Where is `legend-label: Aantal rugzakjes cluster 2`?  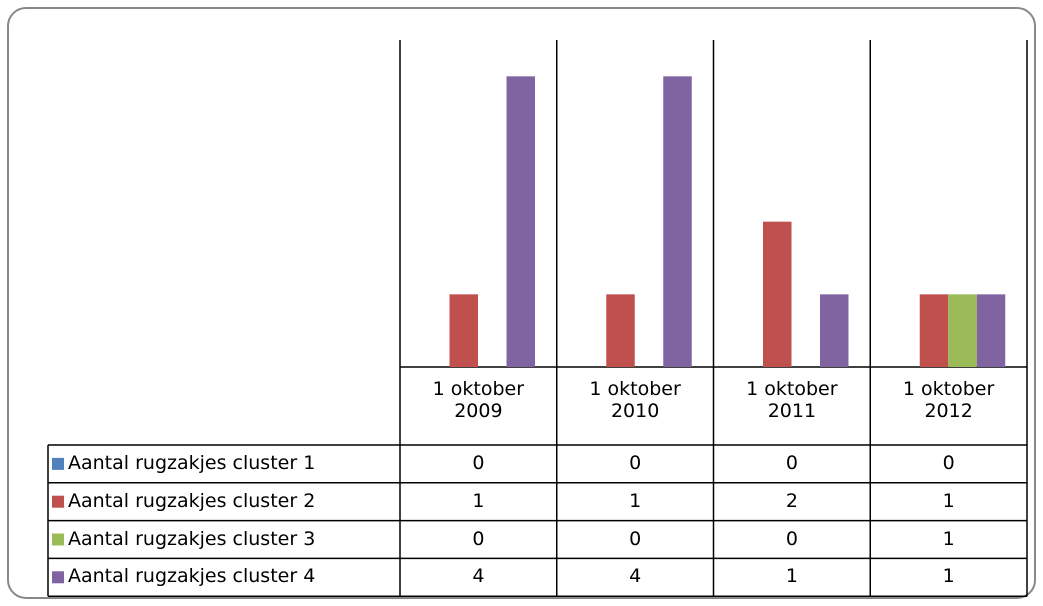 legend-label: Aantal rugzakjes cluster 2 is located at coordinates (192, 500).